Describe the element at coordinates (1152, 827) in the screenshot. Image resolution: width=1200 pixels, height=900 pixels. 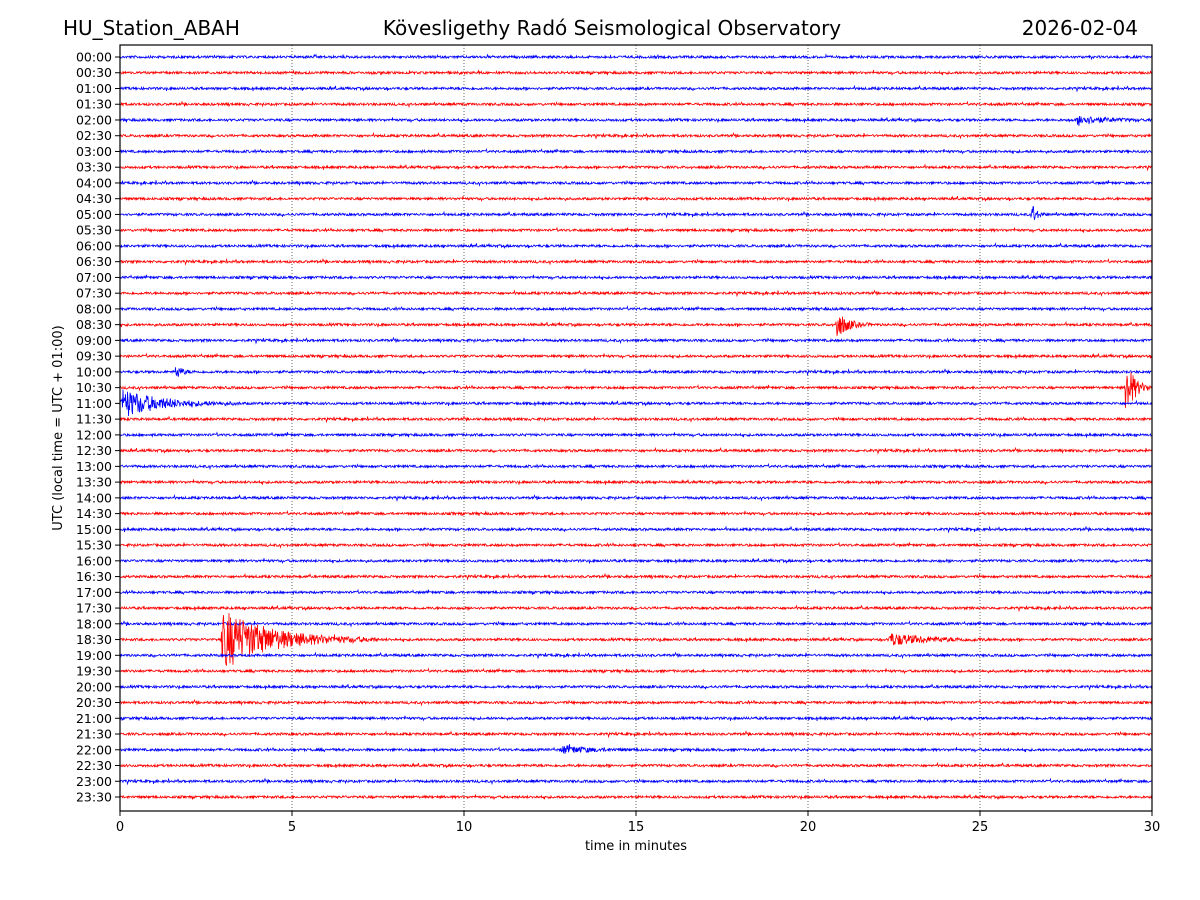
I see `x-tick-label: 30` at that location.